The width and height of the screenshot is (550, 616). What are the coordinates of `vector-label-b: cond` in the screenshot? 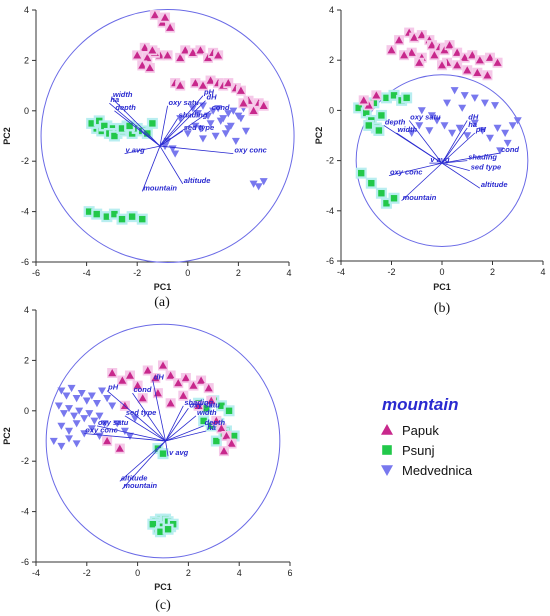 It's located at (510, 149).